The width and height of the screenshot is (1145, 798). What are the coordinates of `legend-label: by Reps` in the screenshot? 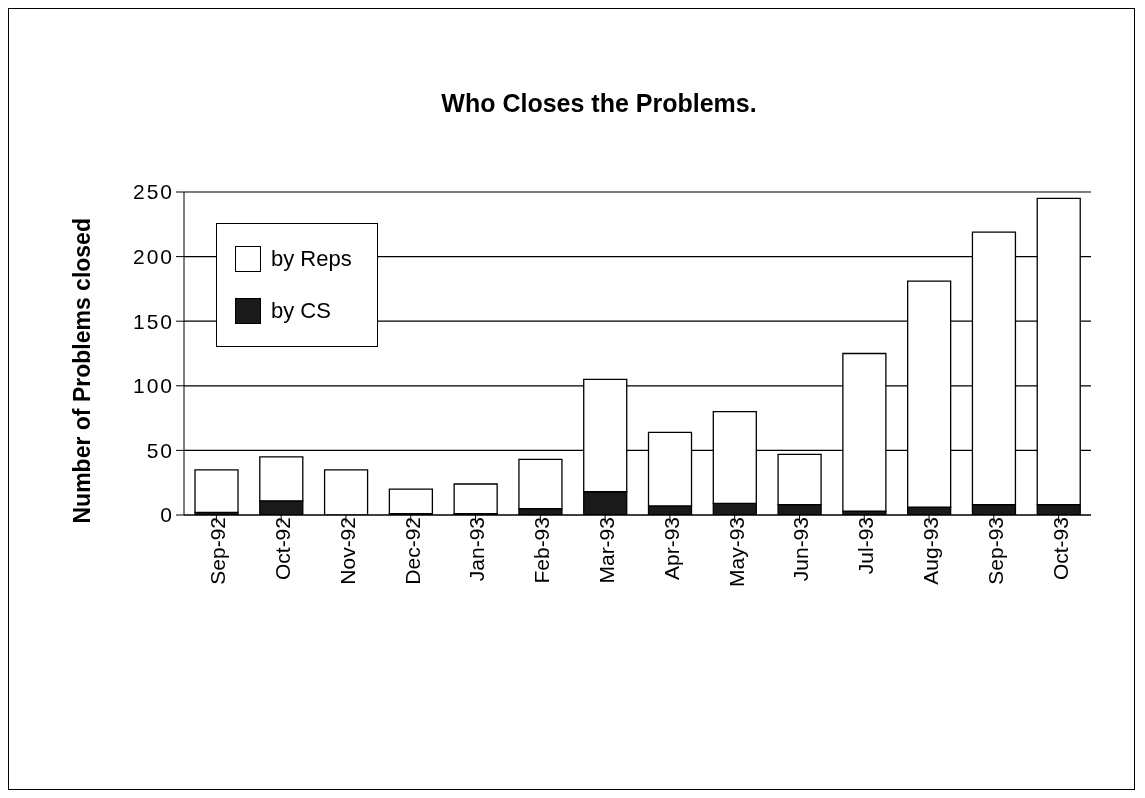 It's located at (311, 259).